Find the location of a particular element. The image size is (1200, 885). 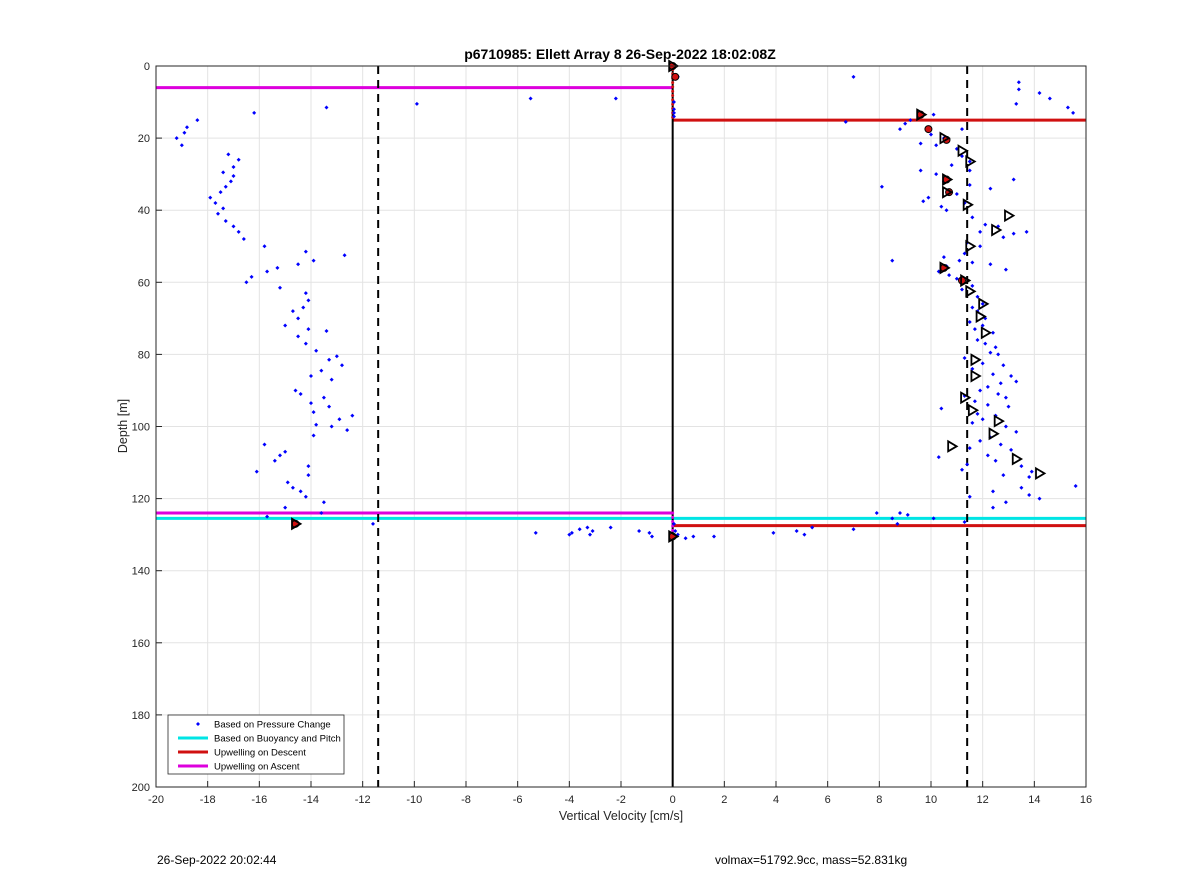

y-tick-label: 60 is located at coordinates (144, 283).